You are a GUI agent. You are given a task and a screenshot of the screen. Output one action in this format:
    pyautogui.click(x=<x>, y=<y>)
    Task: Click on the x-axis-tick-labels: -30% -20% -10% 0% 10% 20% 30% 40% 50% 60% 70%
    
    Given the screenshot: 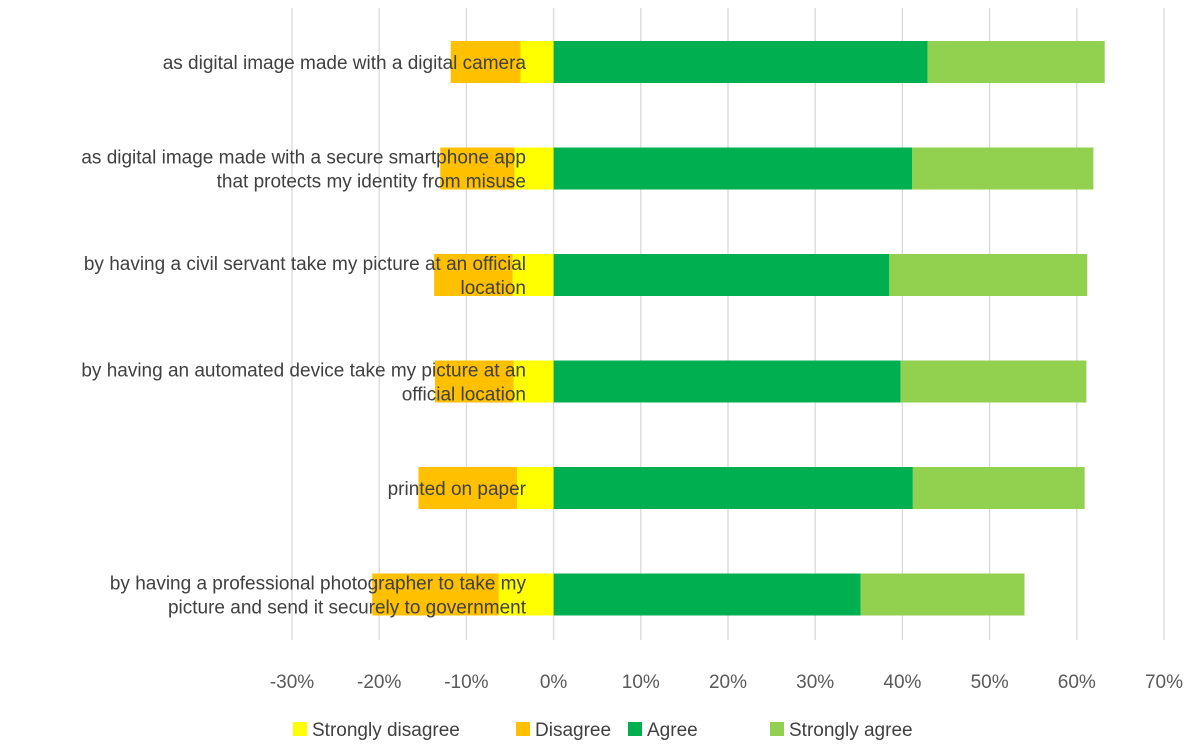 What is the action you would take?
    pyautogui.click(x=726, y=682)
    